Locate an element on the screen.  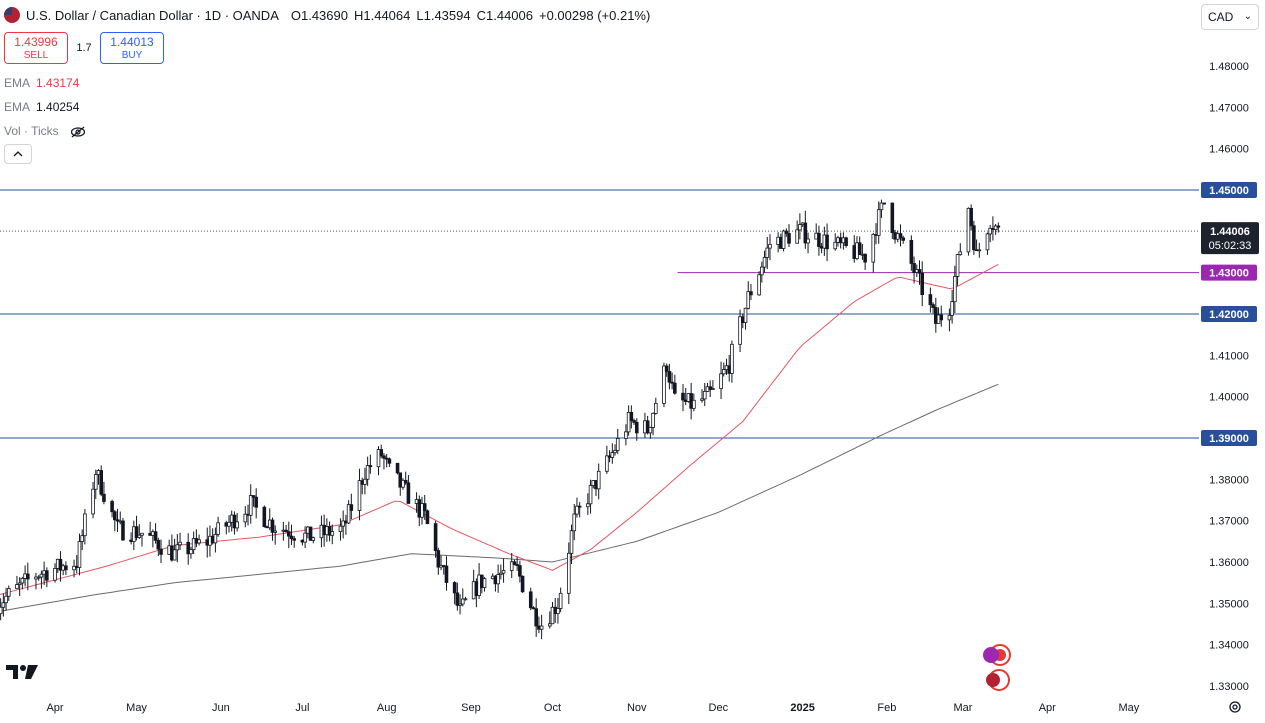
ema-slow-legend: EMA 1.40254 is located at coordinates (41, 107).